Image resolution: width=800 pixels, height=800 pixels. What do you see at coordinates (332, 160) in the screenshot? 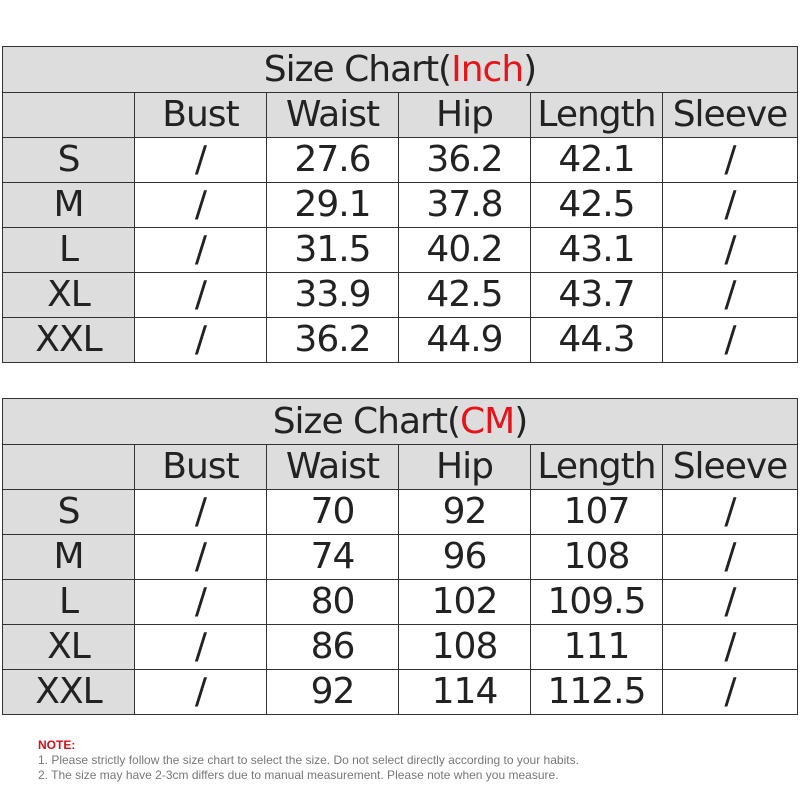
I see `table-cell: 27.6` at bounding box center [332, 160].